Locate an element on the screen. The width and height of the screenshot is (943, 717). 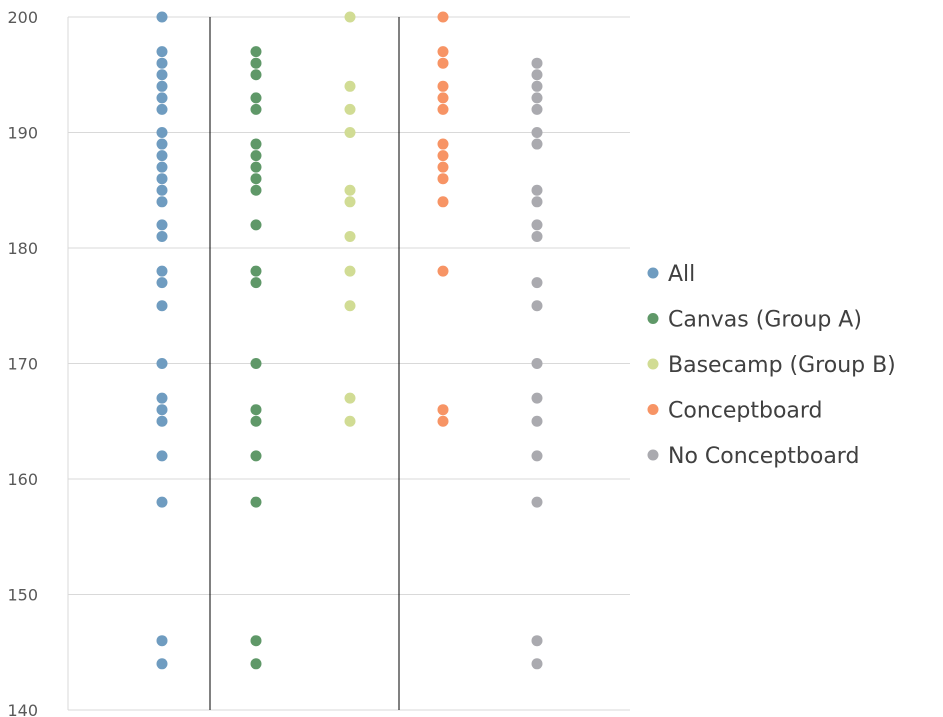
y-tick-label: 190 is located at coordinates (22, 133).